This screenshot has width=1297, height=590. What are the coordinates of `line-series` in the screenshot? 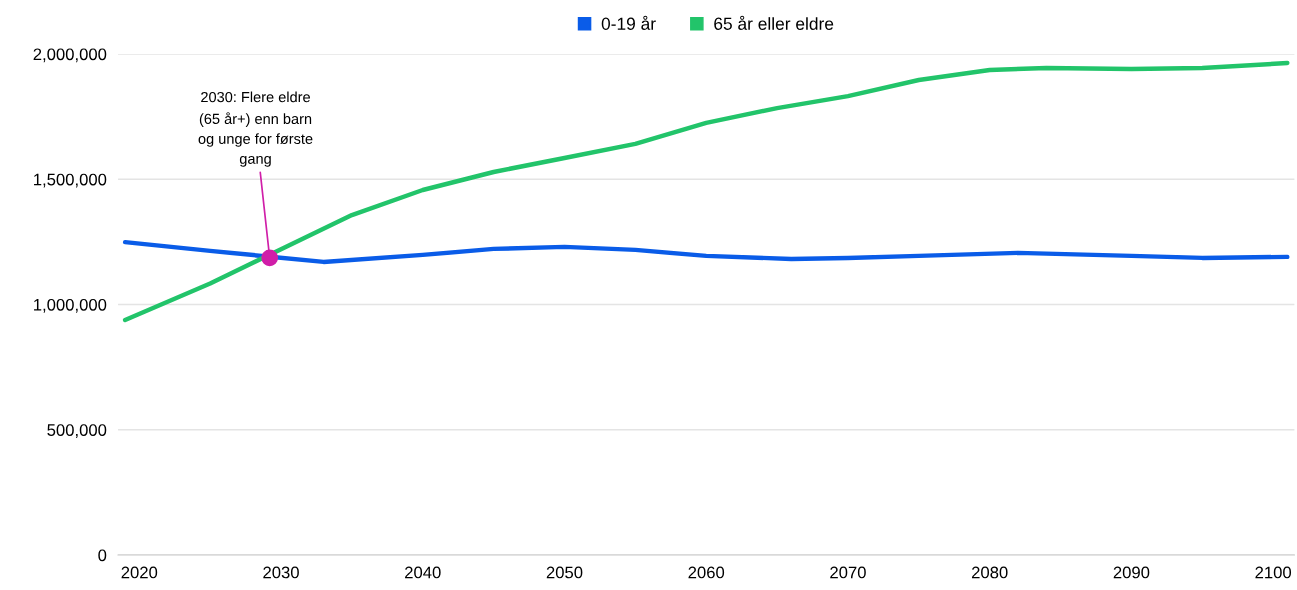 It's located at (706, 252).